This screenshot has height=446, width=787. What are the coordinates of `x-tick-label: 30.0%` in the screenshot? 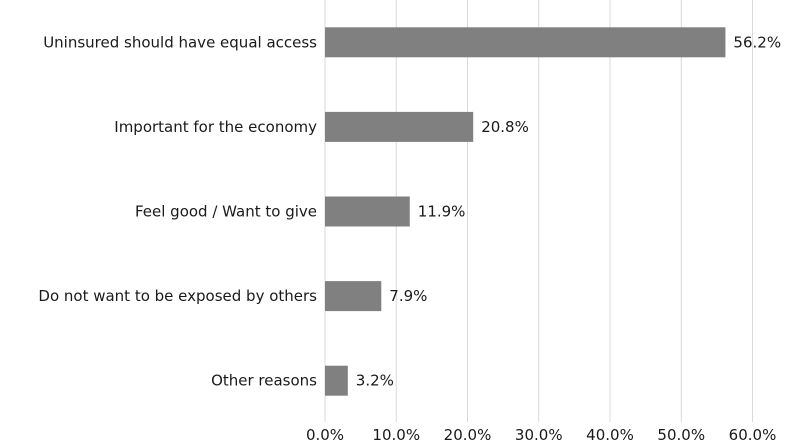 It's located at (539, 435).